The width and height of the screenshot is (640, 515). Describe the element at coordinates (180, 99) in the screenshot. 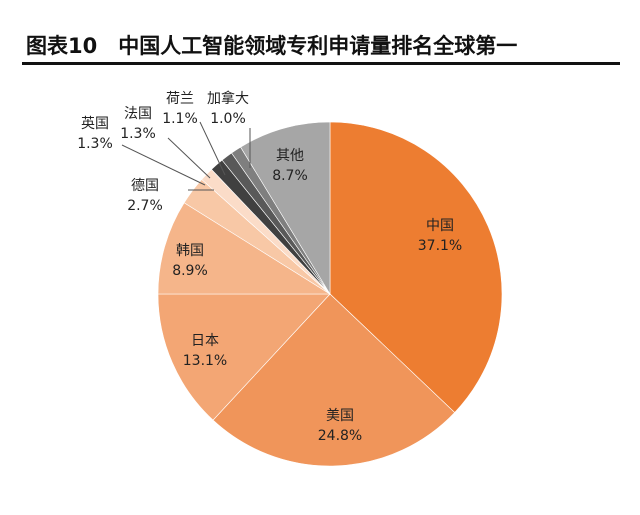

I see `data-label-name: 荷兰` at that location.